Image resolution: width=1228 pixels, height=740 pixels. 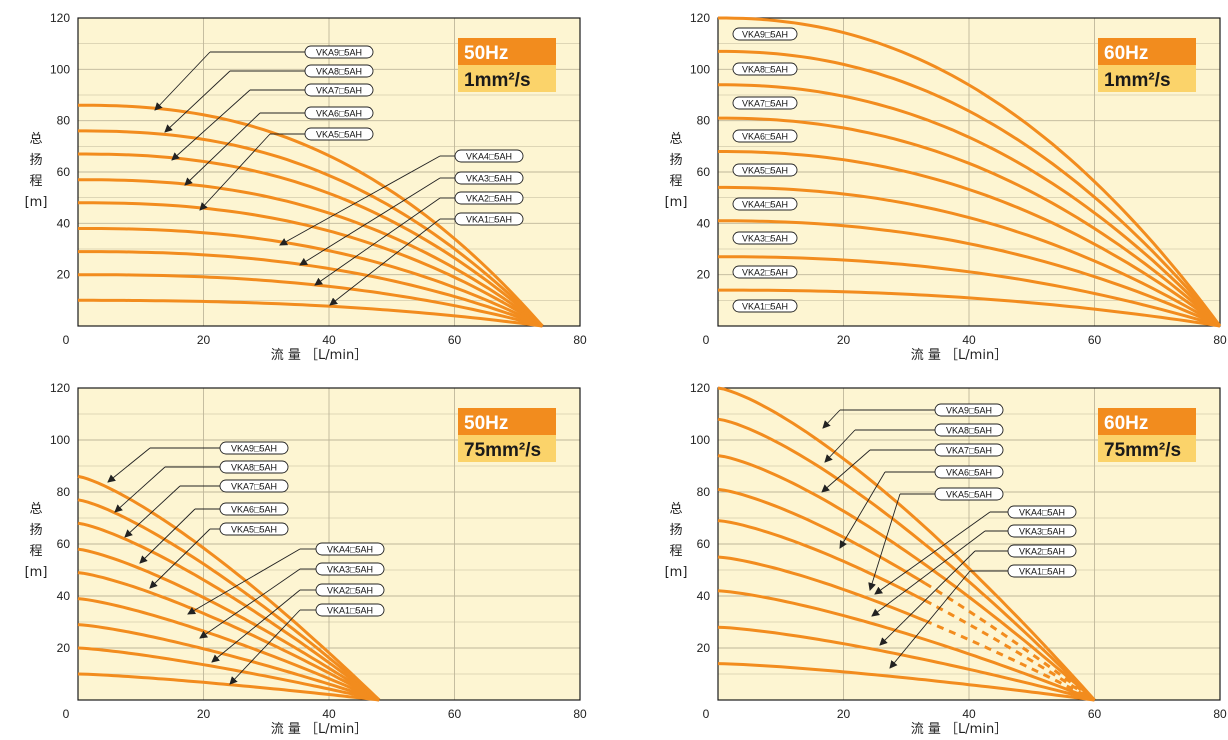 What do you see at coordinates (821, 536) in the screenshot?
I see `pump-curve-solid` at bounding box center [821, 536].